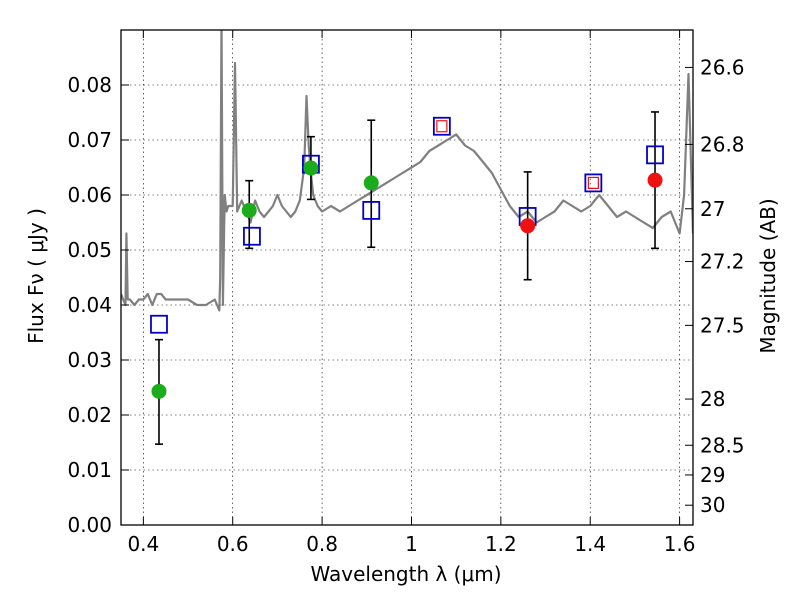  Describe the element at coordinates (590, 544) in the screenshot. I see `x-tick-label: 1.4` at that location.